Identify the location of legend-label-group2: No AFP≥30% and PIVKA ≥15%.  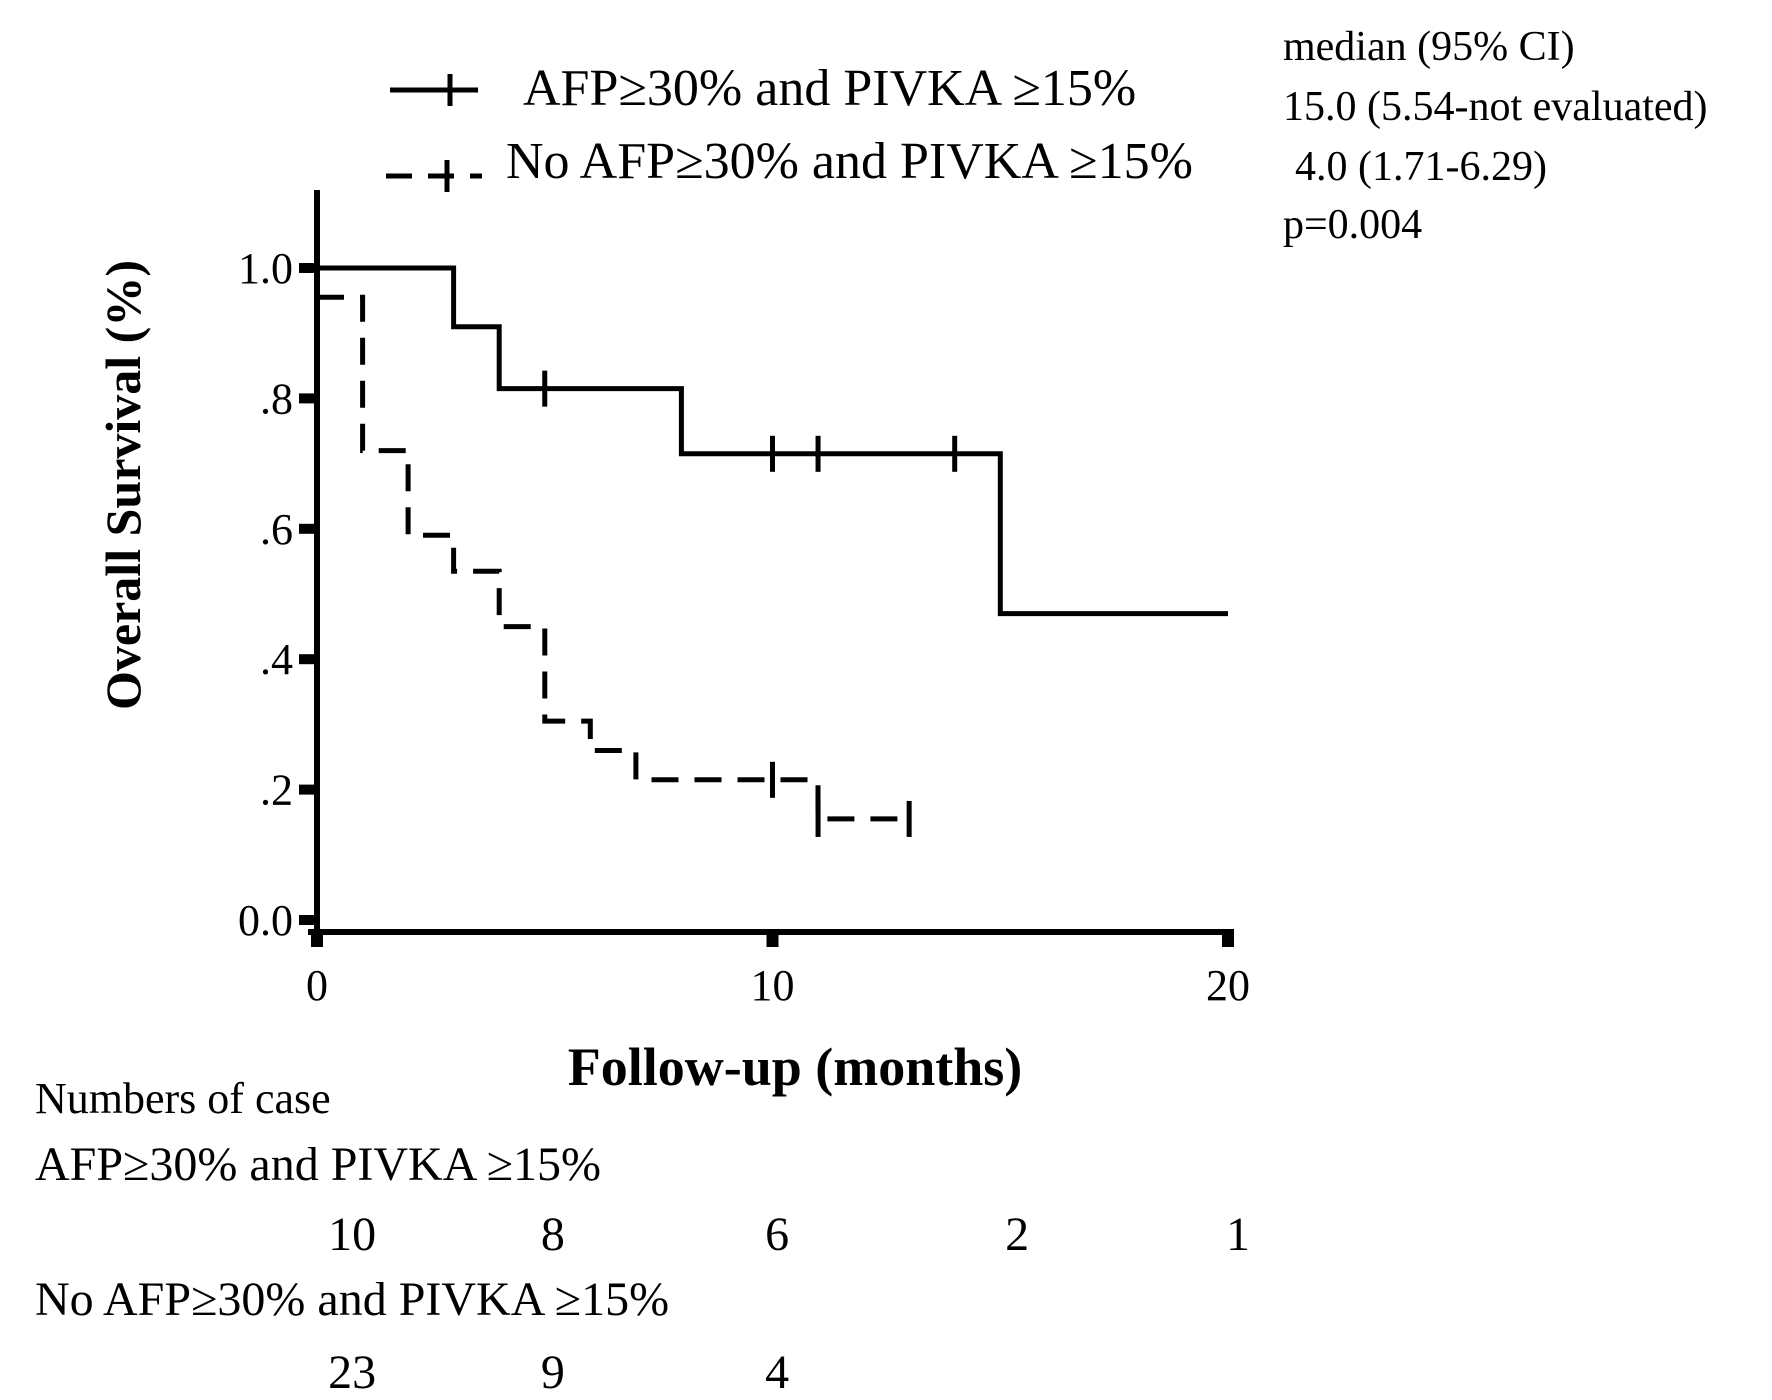
(849, 161).